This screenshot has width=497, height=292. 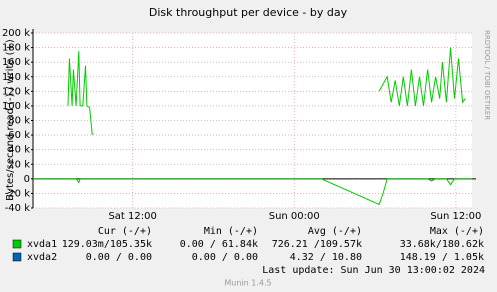 What do you see at coordinates (16, 77) in the screenshot?
I see `y-tick-label: 140 k` at bounding box center [16, 77].